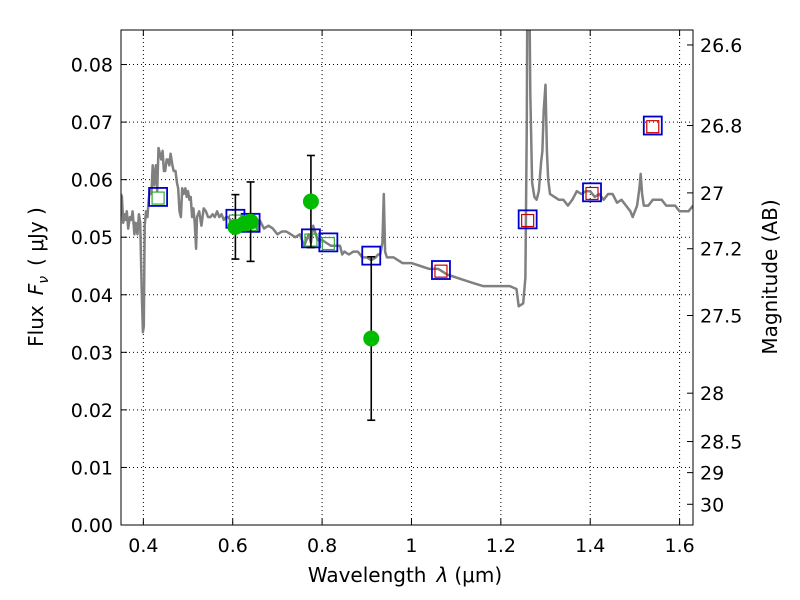 The width and height of the screenshot is (800, 600). Describe the element at coordinates (92, 353) in the screenshot. I see `y-tick-label: 0.03` at that location.